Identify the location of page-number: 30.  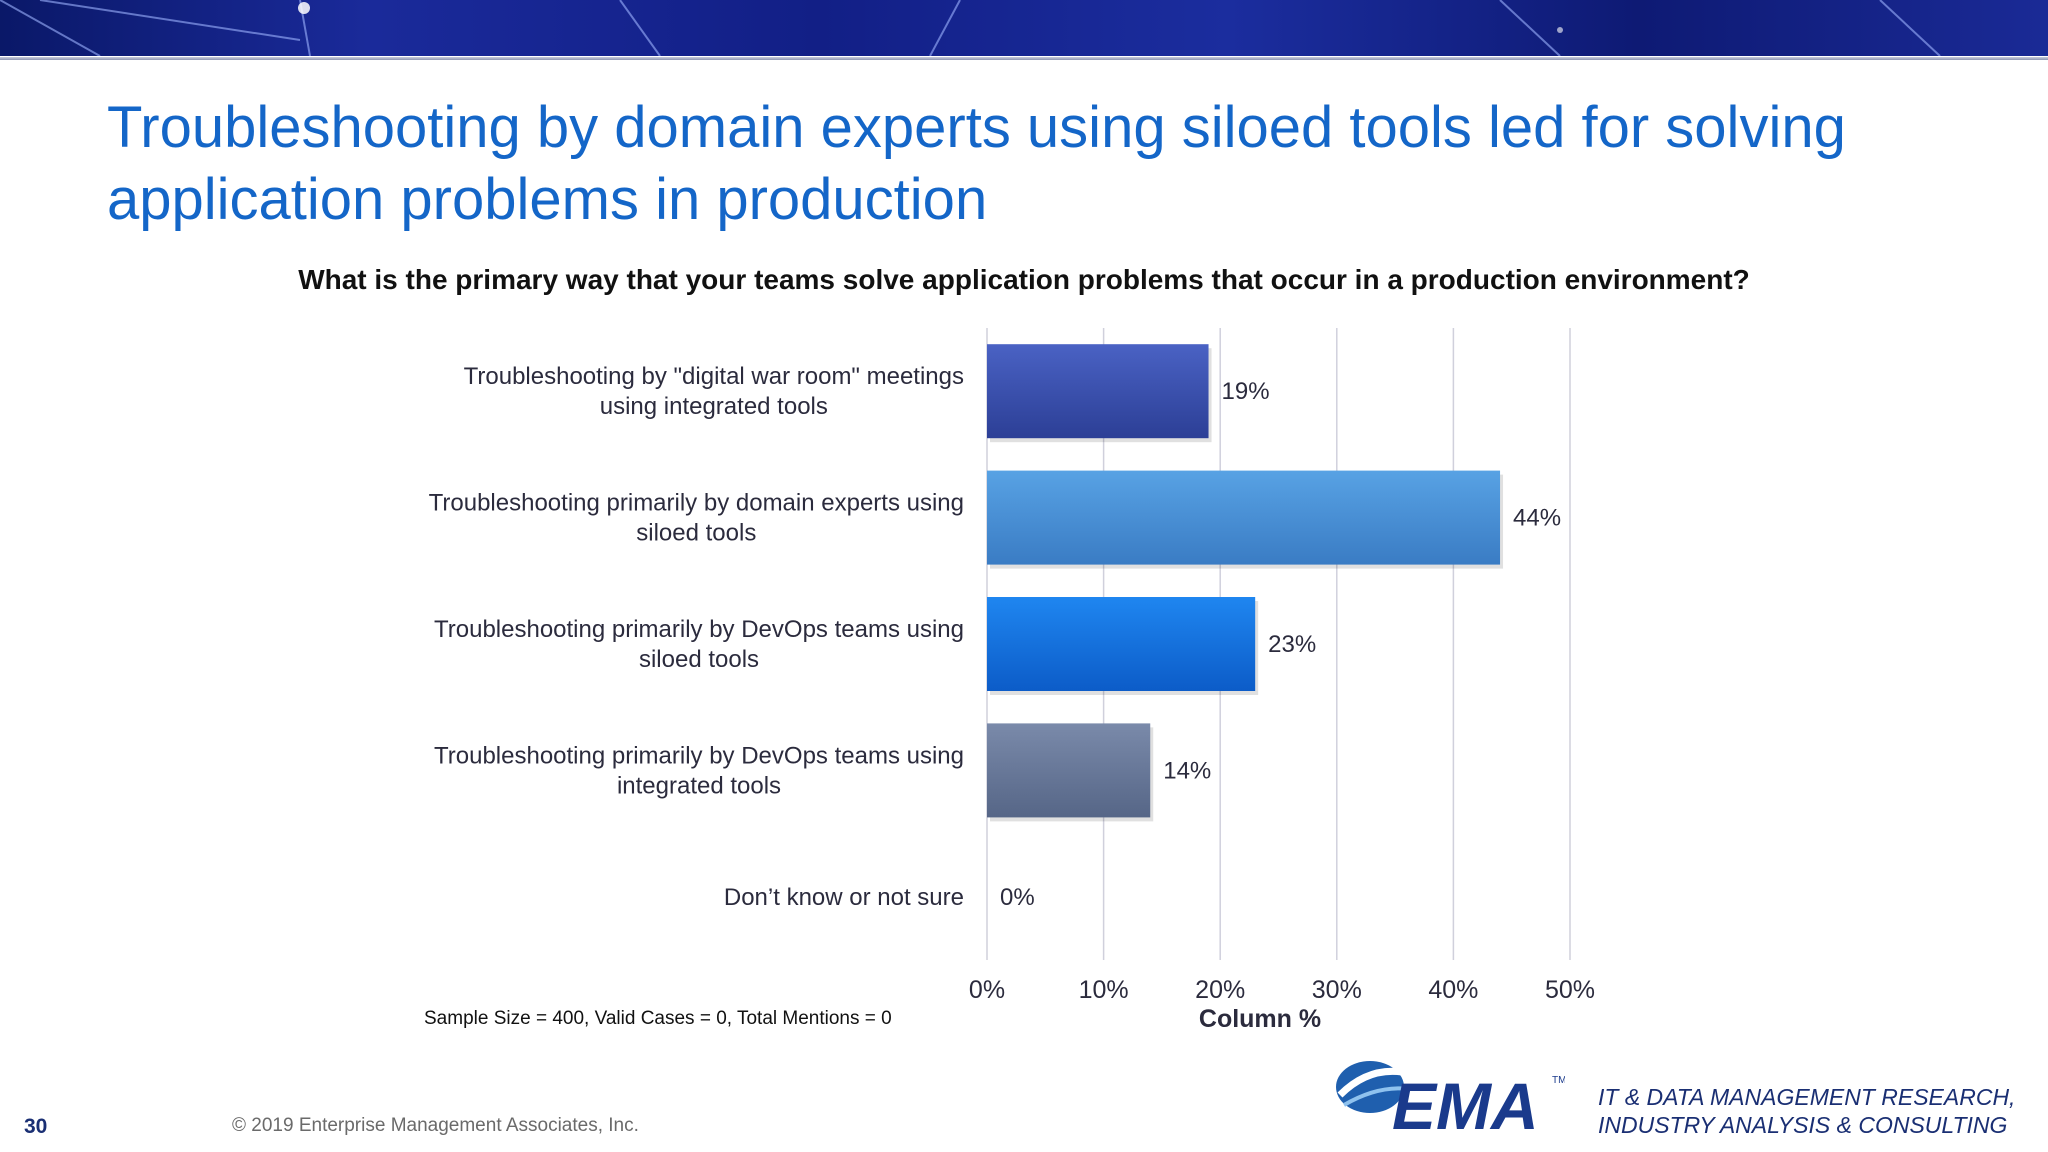
(36, 1126).